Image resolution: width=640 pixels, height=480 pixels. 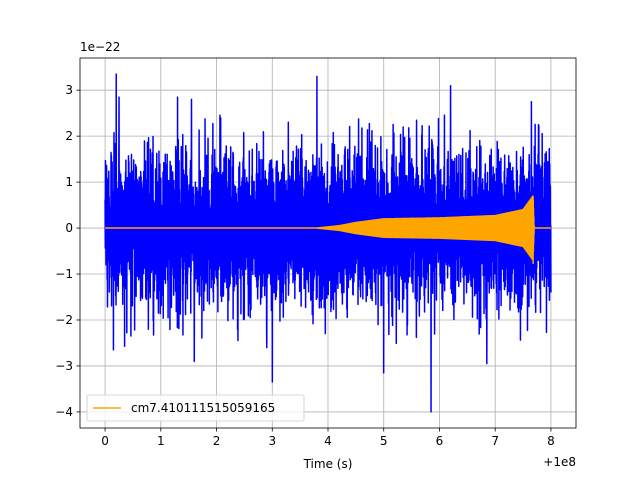 I want to click on x-axis-ticks: 0 1 2 3 4 5 6 7 8, so click(x=328, y=438).